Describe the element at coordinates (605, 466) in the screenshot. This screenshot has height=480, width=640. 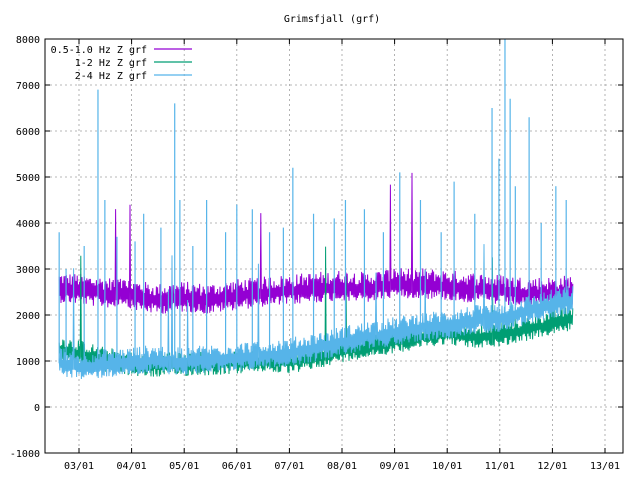
I see `x-tick-label: 13/01` at that location.